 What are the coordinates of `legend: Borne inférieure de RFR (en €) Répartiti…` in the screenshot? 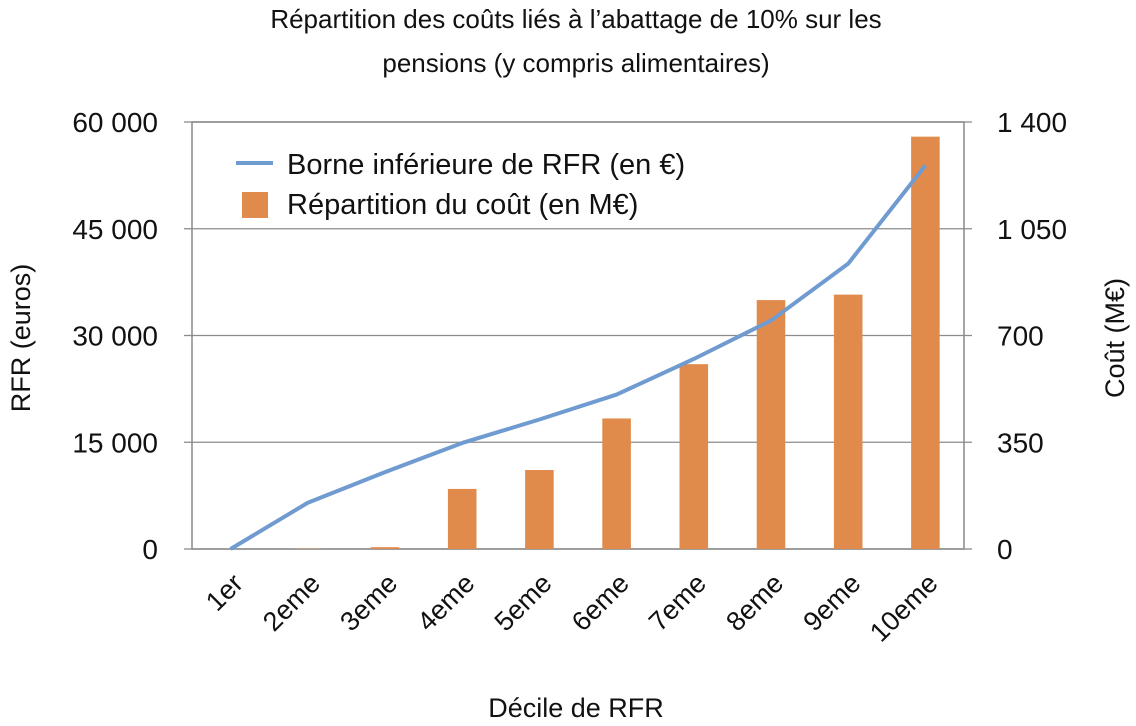 It's located at (460, 185).